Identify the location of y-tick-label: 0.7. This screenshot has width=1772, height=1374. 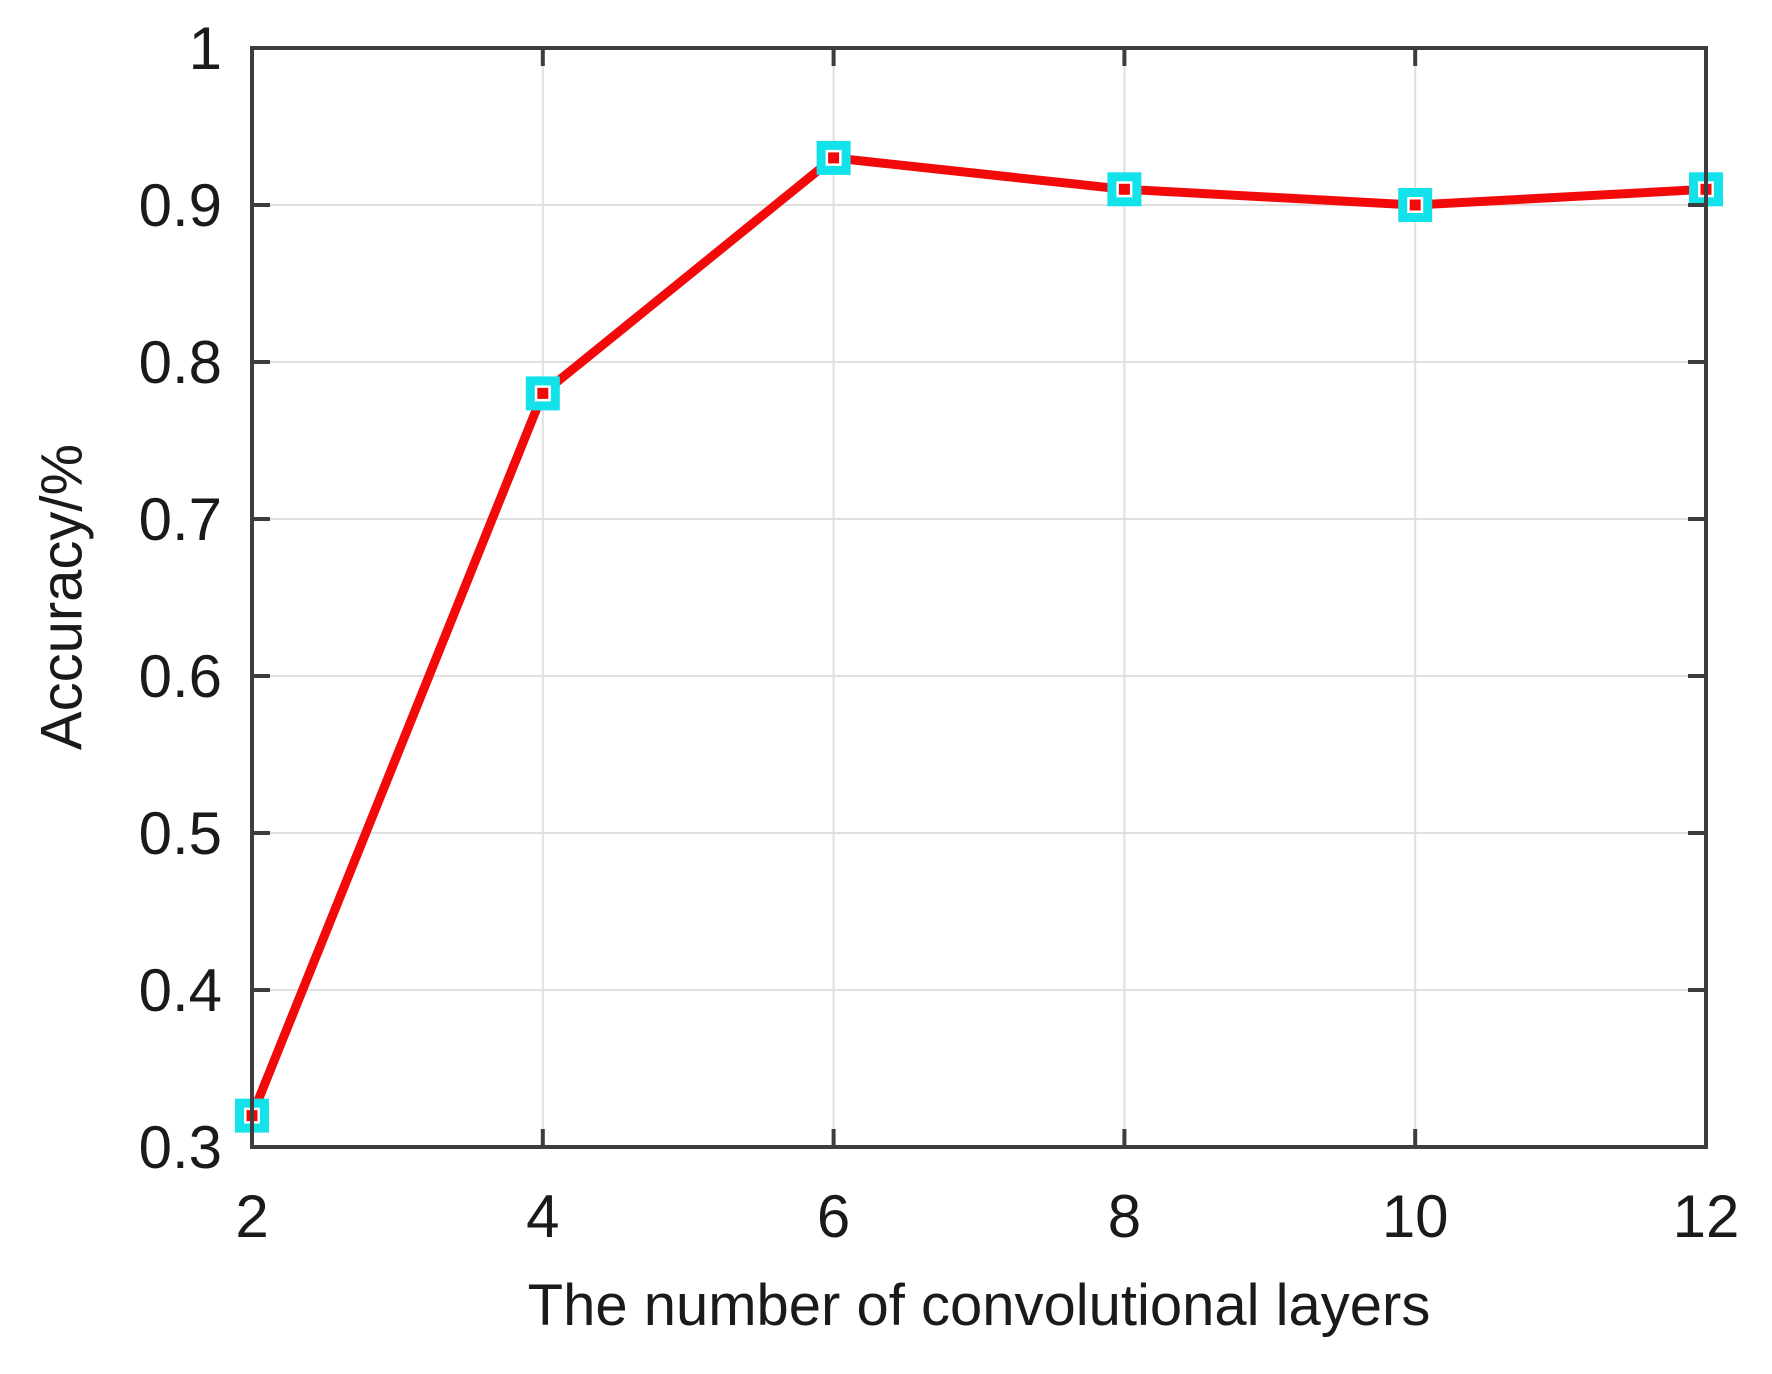
(180, 519).